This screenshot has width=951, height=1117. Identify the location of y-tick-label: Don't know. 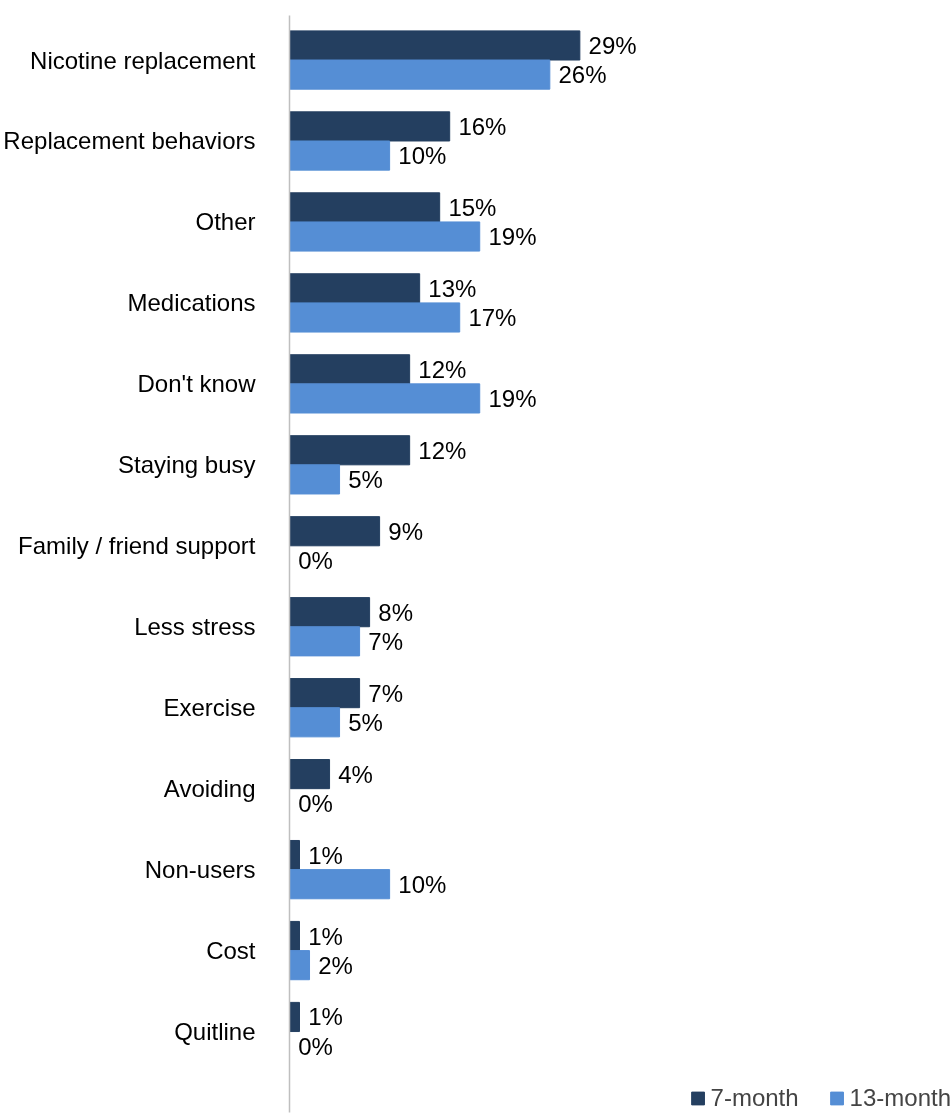
(197, 384).